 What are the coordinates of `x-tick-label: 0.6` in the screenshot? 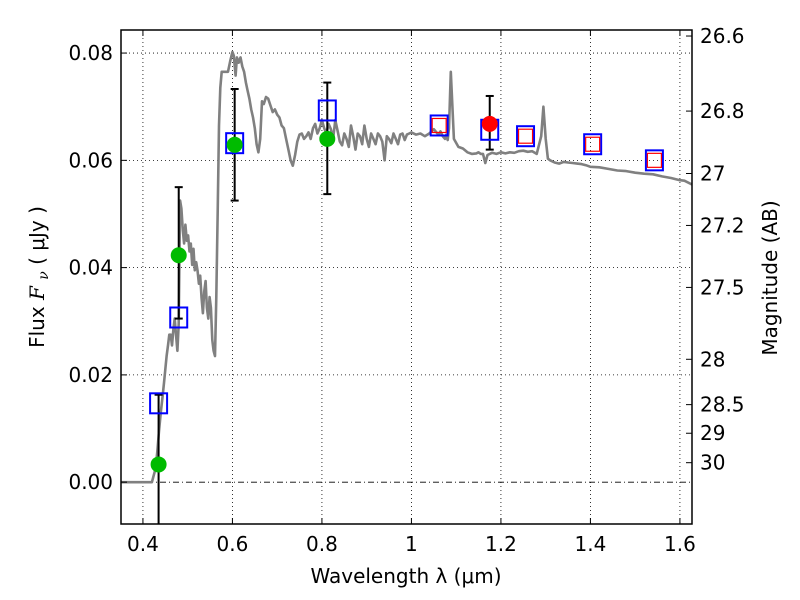 It's located at (233, 544).